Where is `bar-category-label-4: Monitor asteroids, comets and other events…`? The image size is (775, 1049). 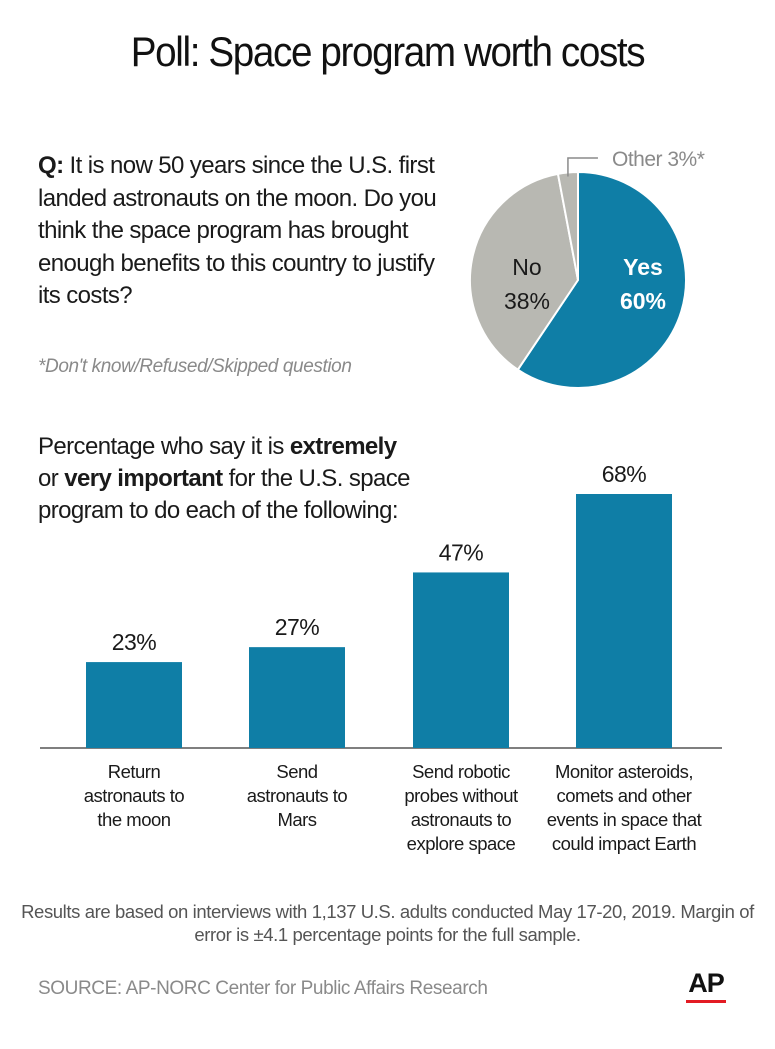 bar-category-label-4: Monitor asteroids, comets and other events… is located at coordinates (624, 808).